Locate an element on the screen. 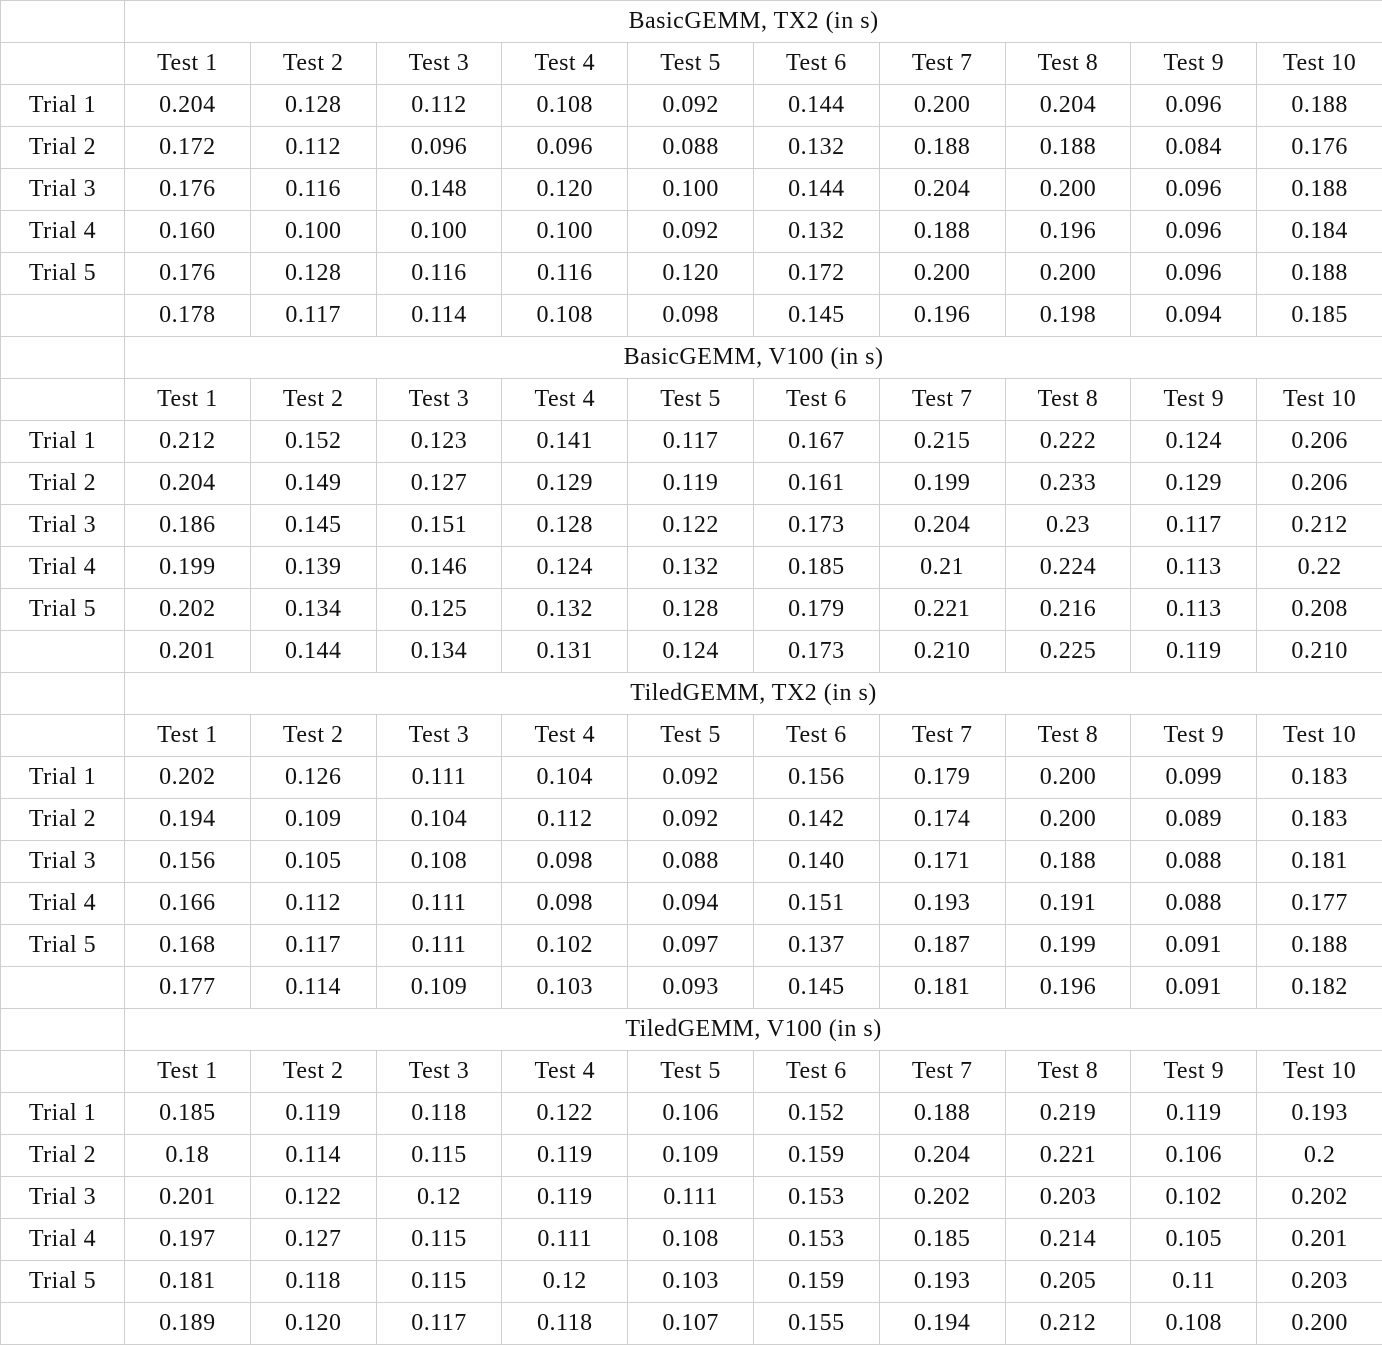 This screenshot has height=1345, width=1382. value-cell: 0.108 is located at coordinates (439, 862).